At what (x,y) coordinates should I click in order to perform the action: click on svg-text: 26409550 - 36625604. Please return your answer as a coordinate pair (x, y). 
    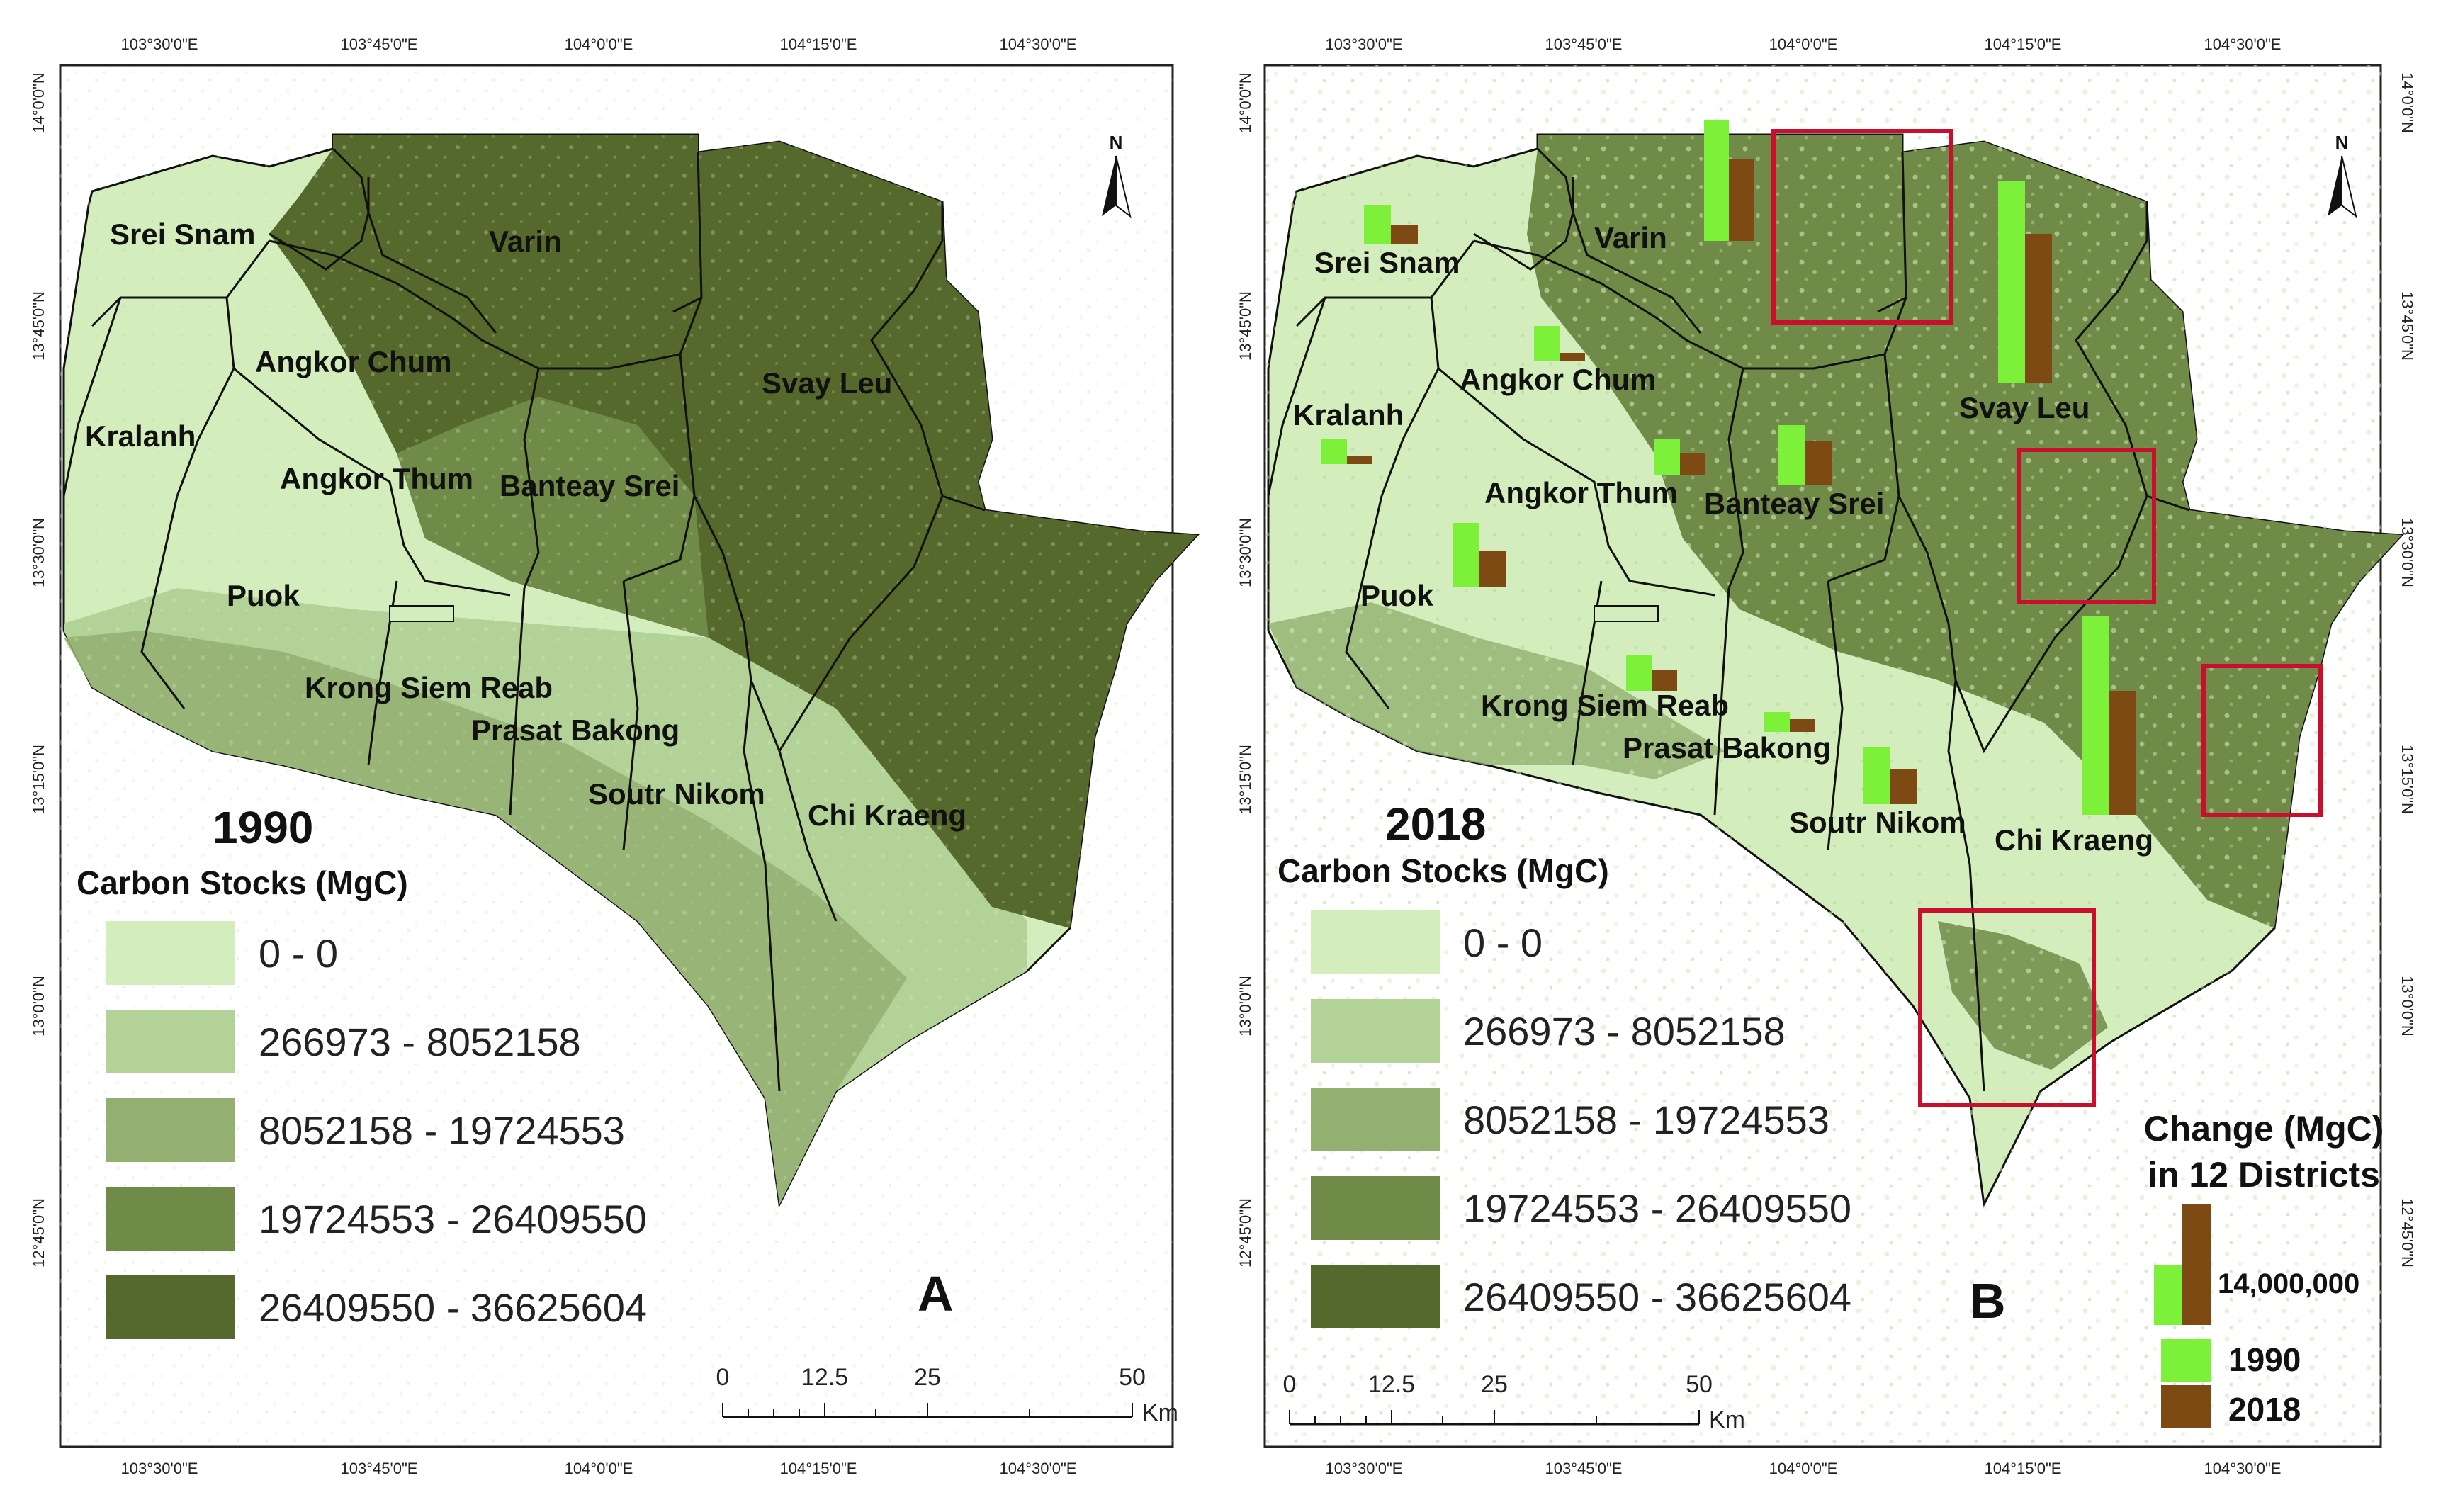
    Looking at the image, I should click on (1657, 1297).